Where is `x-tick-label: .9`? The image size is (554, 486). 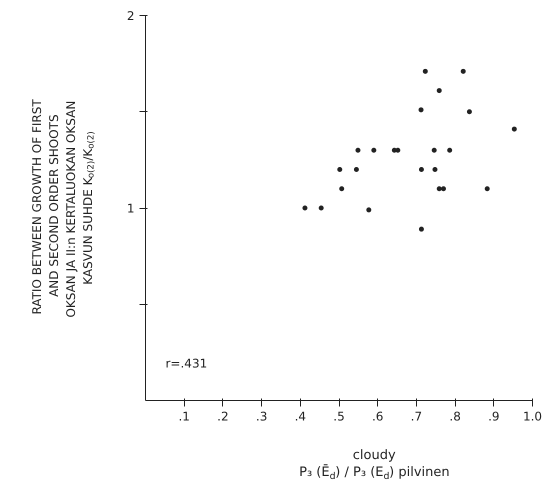
x-tick-label: .9 is located at coordinates (494, 417).